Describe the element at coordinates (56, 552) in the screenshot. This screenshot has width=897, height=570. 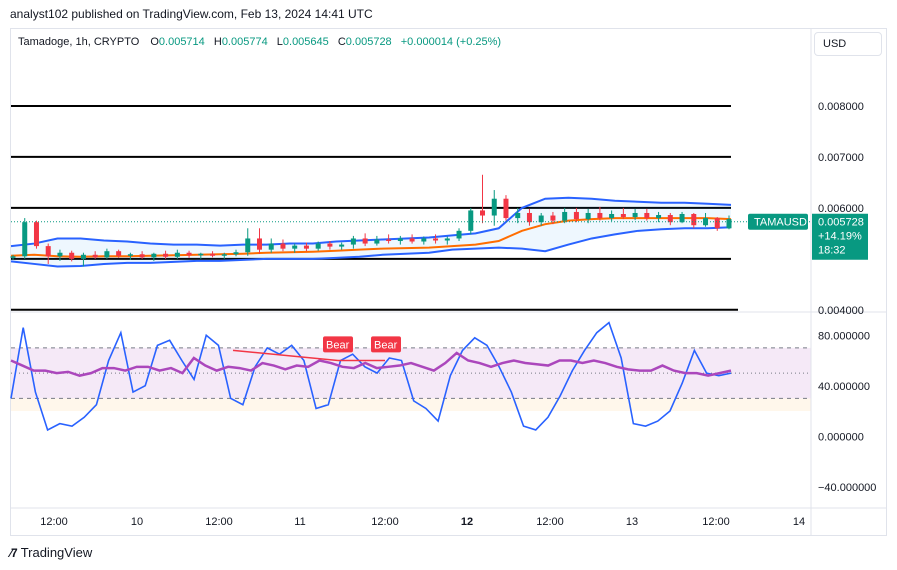
I see `brand-name: TradingView` at that location.